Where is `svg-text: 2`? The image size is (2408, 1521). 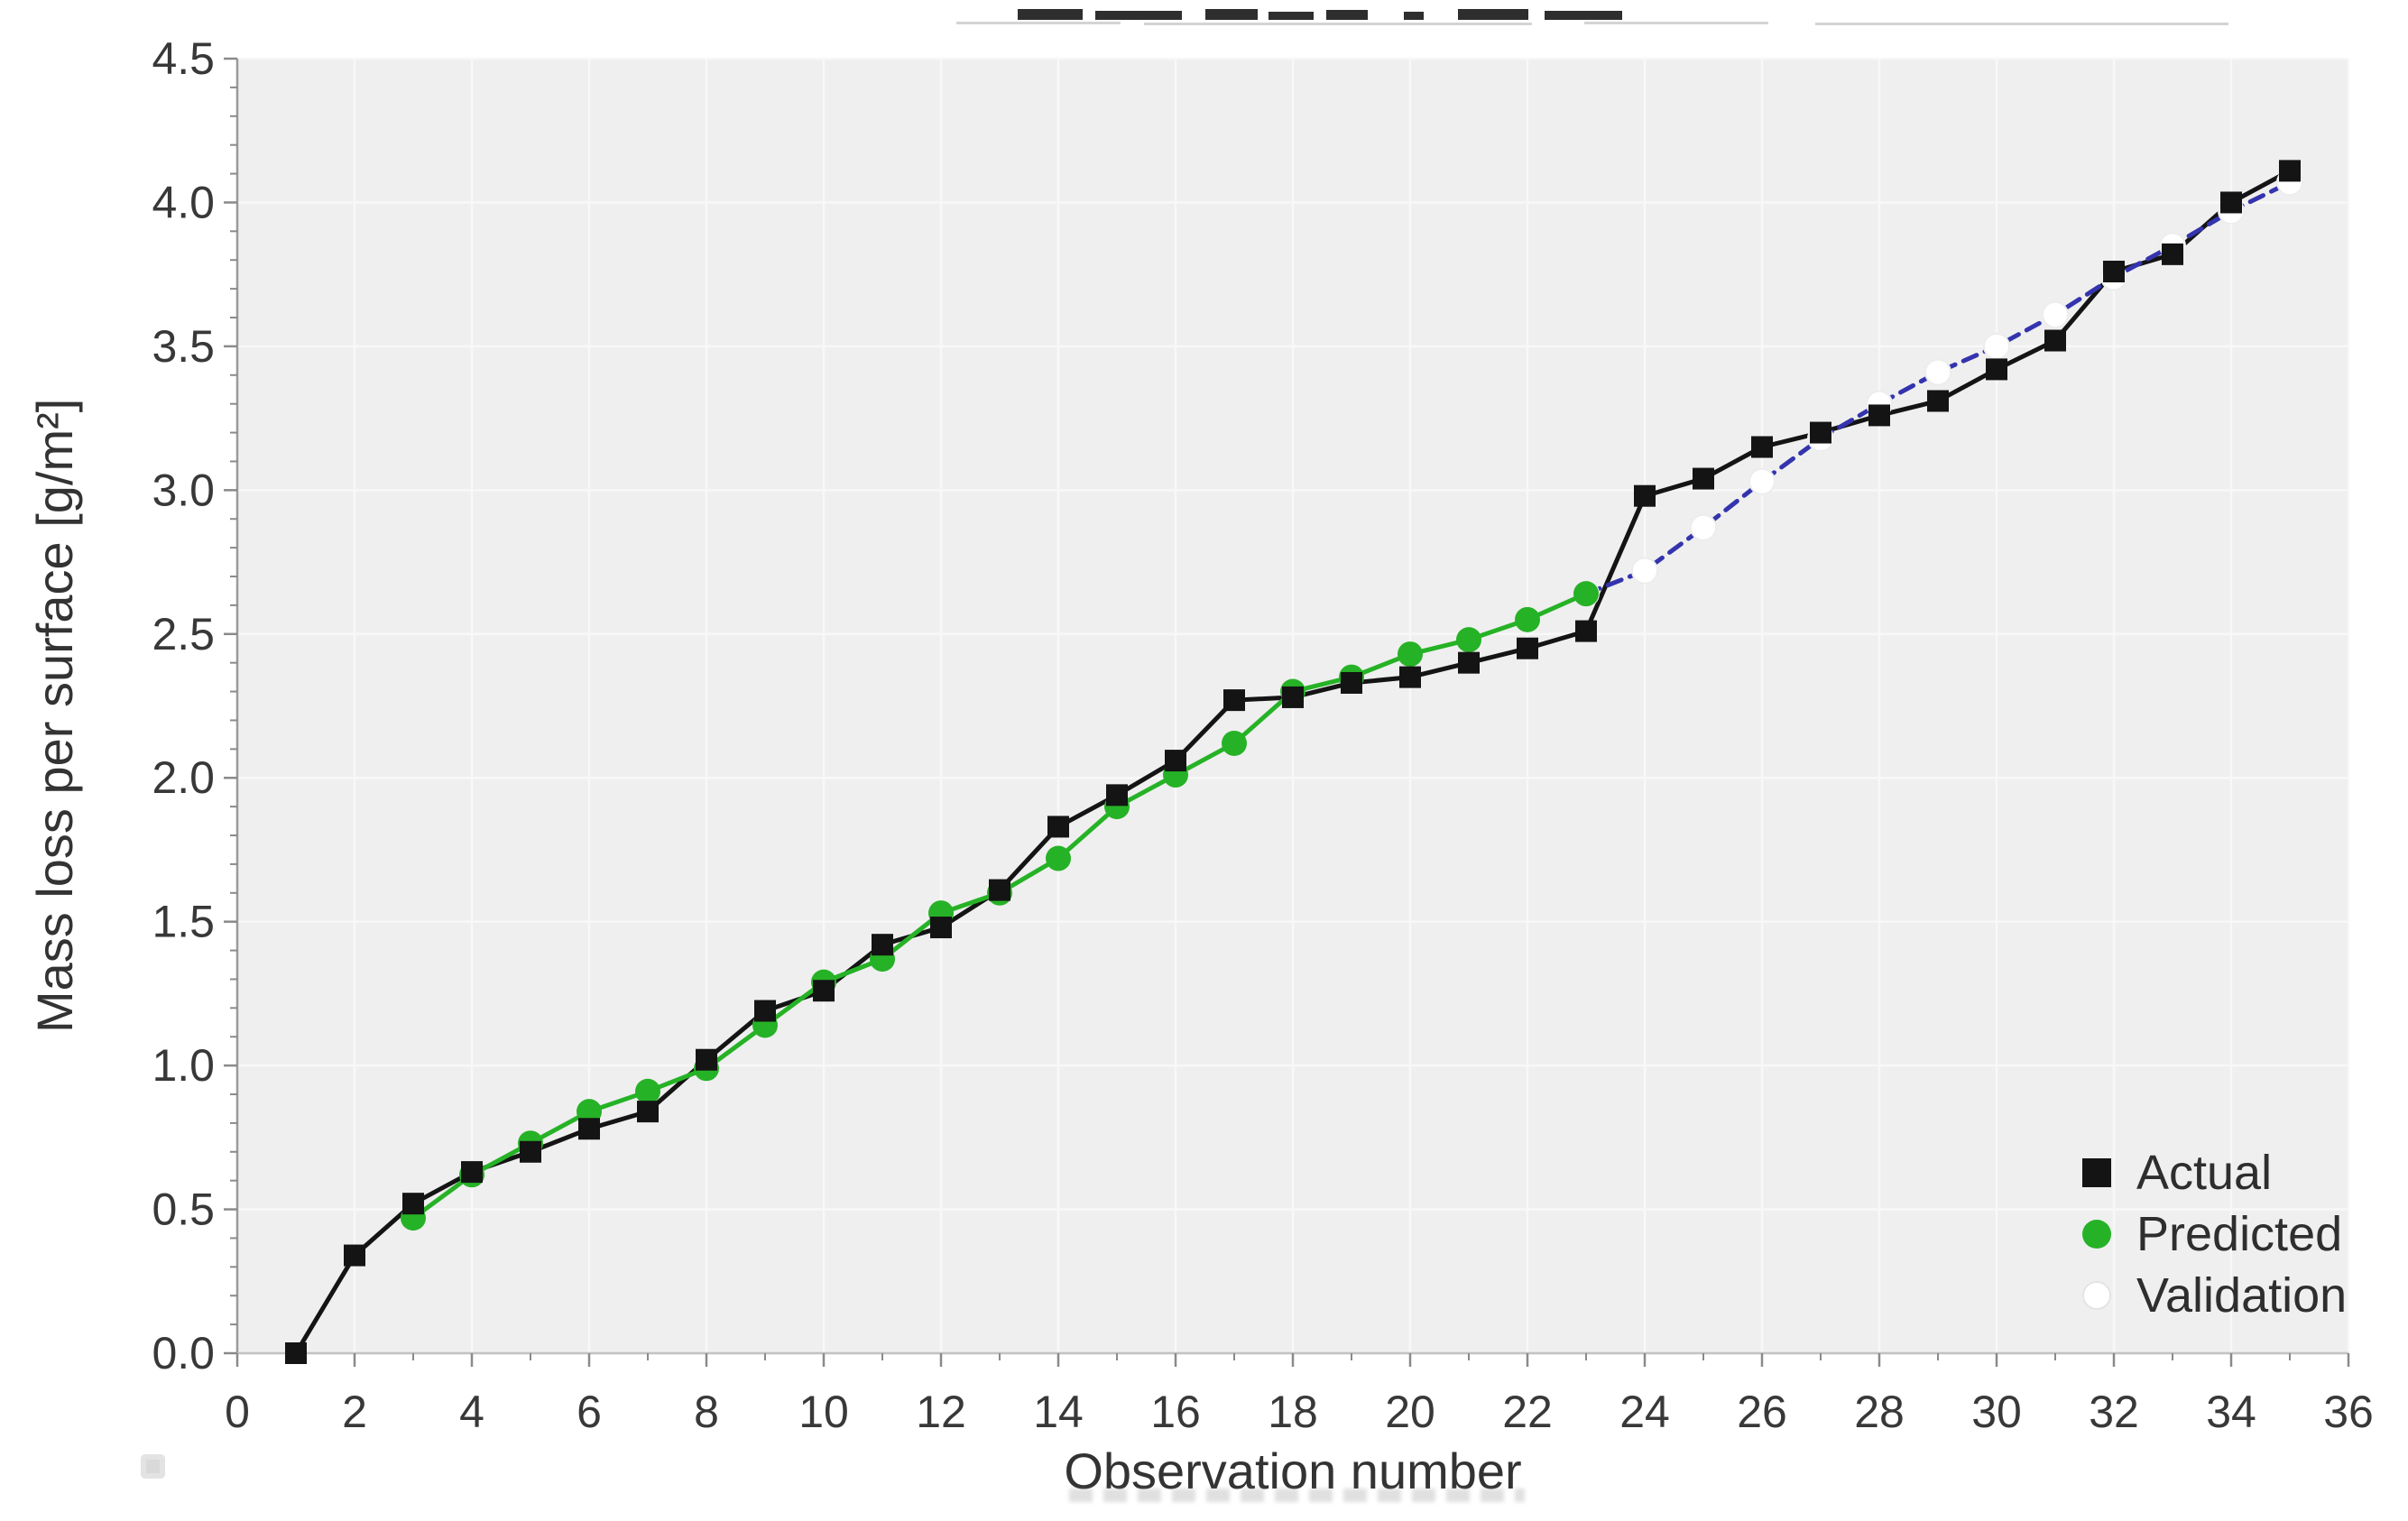 svg-text: 2 is located at coordinates (354, 1412).